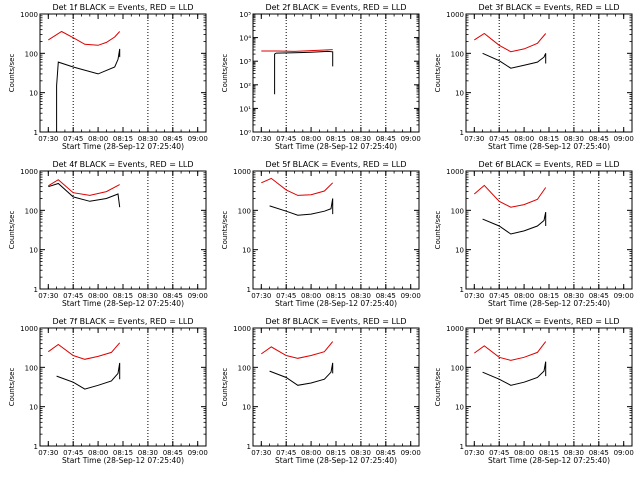 The width and height of the screenshot is (640, 480). Describe the element at coordinates (245, 86) in the screenshot. I see `y-tick-label: 10²` at that location.